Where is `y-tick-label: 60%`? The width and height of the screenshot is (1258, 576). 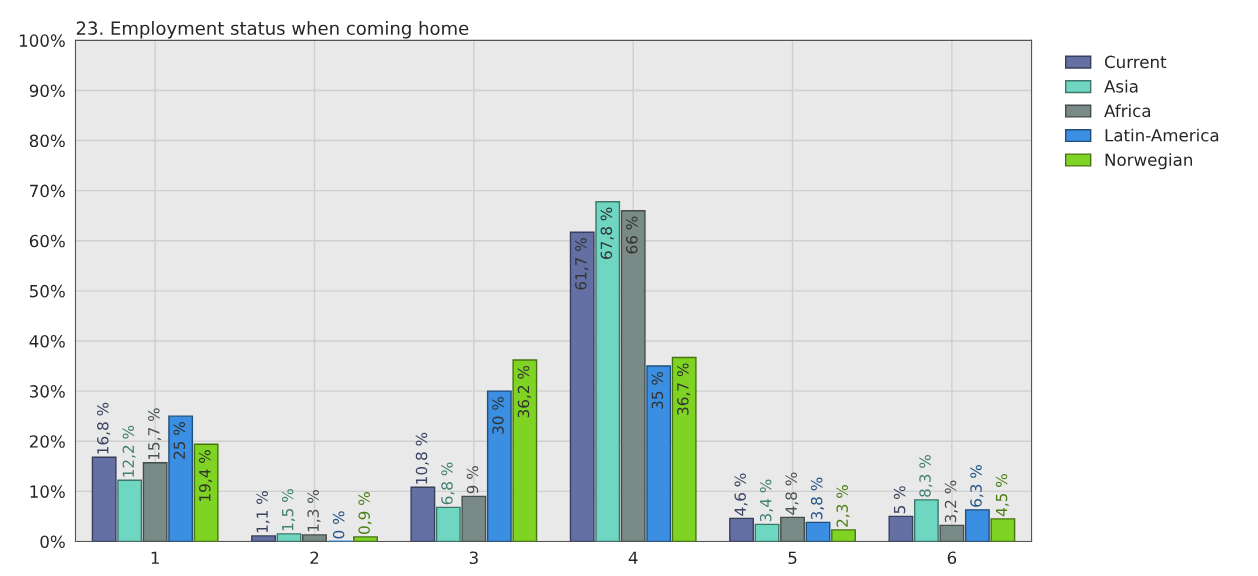
y-tick-label: 60% is located at coordinates (47, 241).